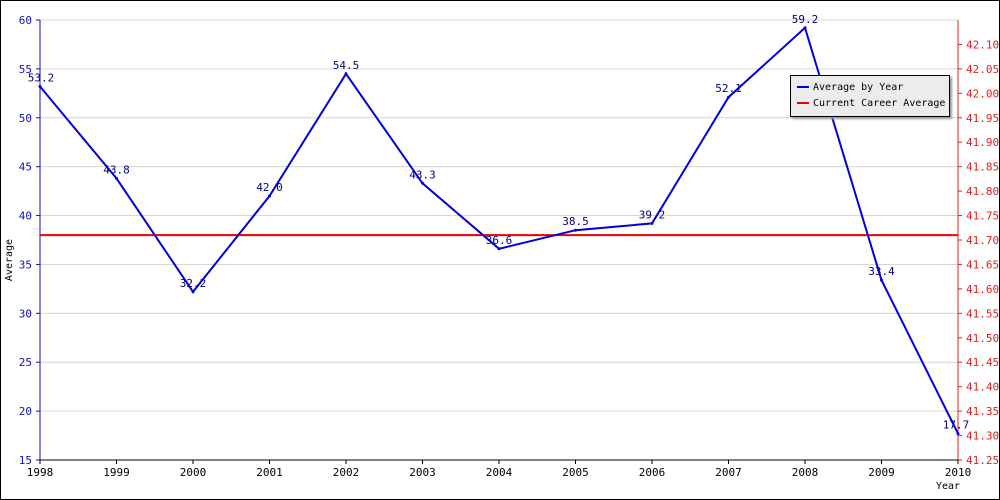 This screenshot has width=1000, height=500. Describe the element at coordinates (41, 77) in the screenshot. I see `data-label: 53.2` at that location.